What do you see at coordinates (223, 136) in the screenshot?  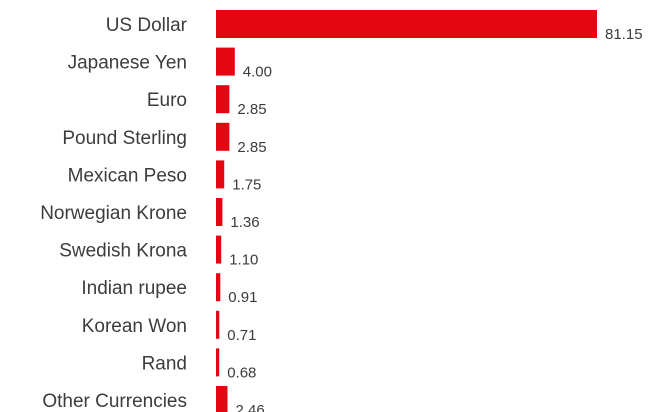 I see `bar-pound-sterling` at bounding box center [223, 136].